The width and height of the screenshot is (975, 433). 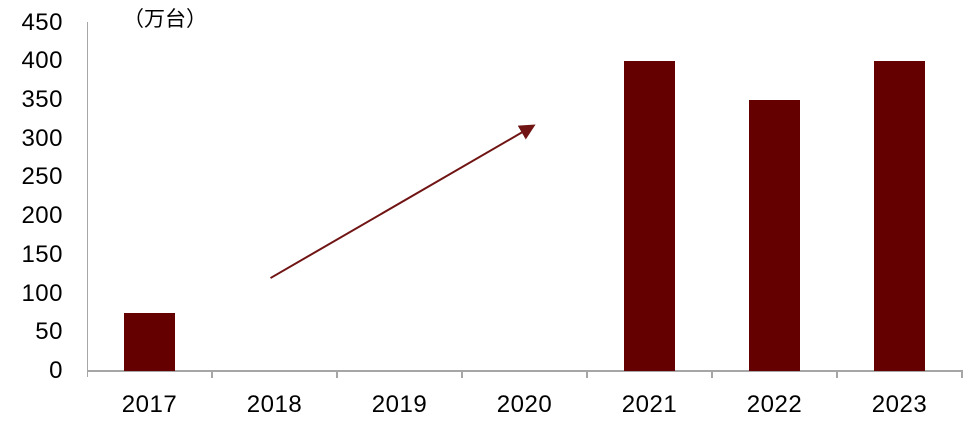 I want to click on x-tick-label: 2020, so click(x=524, y=404).